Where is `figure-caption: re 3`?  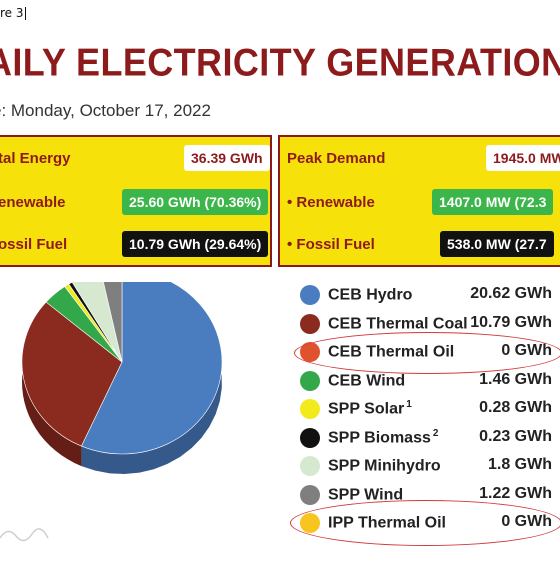 figure-caption: re 3 is located at coordinates (13, 13).